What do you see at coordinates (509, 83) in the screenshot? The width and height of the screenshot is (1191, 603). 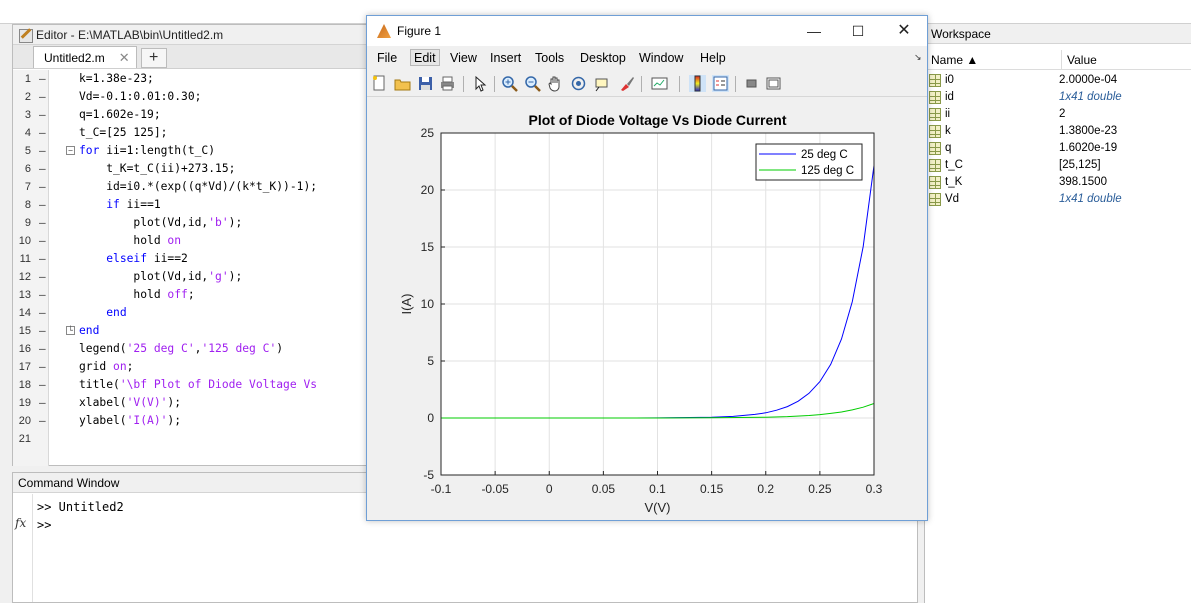 I see `zoom-in-icon` at bounding box center [509, 83].